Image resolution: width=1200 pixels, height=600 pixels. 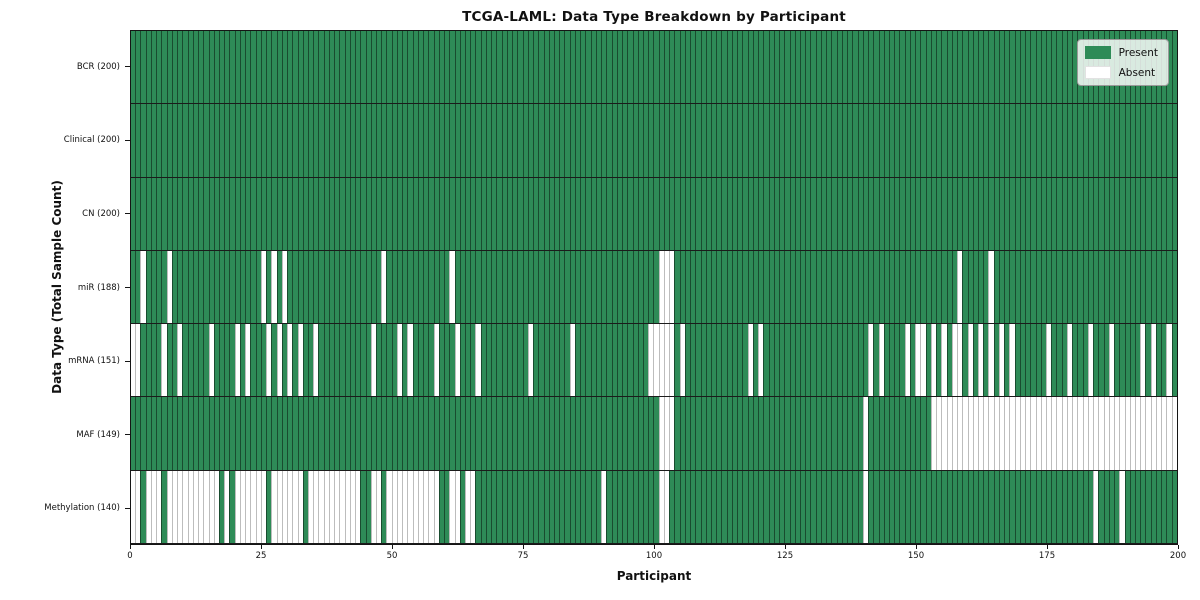 I want to click on y-tick-label-BCR: BCR (200), so click(x=98, y=66).